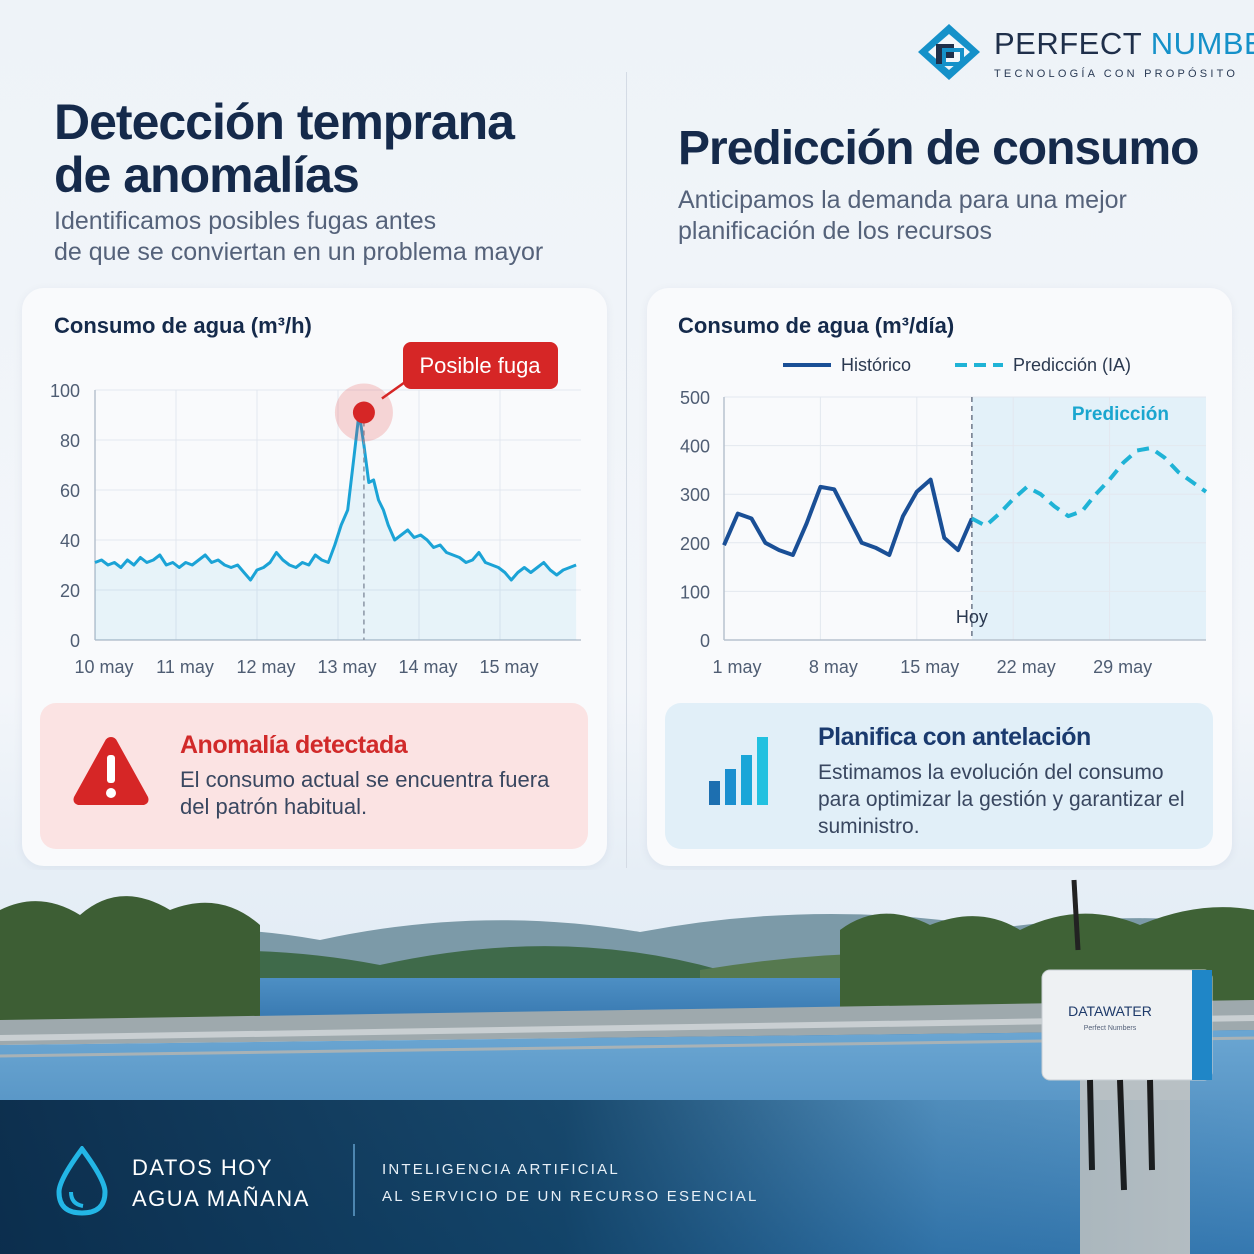 The image size is (1254, 1254). What do you see at coordinates (972, 617) in the screenshot?
I see `chart2-today-label: Hoy` at bounding box center [972, 617].